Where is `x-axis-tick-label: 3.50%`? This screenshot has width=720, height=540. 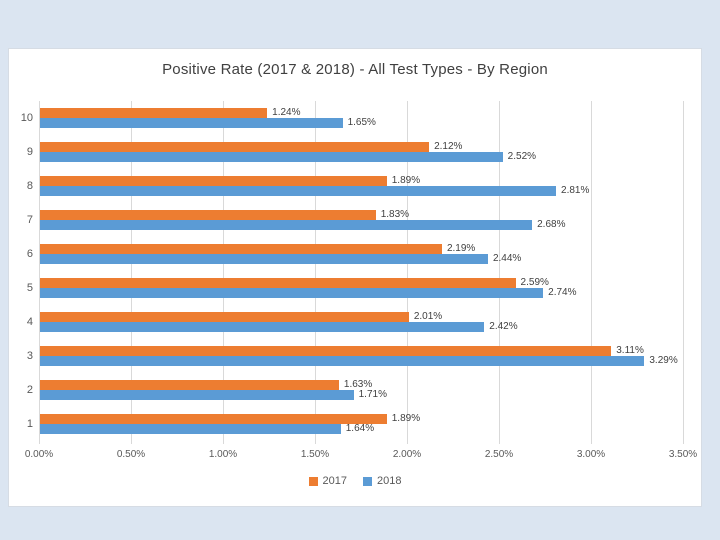
x-axis-tick-label: 3.50% is located at coordinates (683, 454).